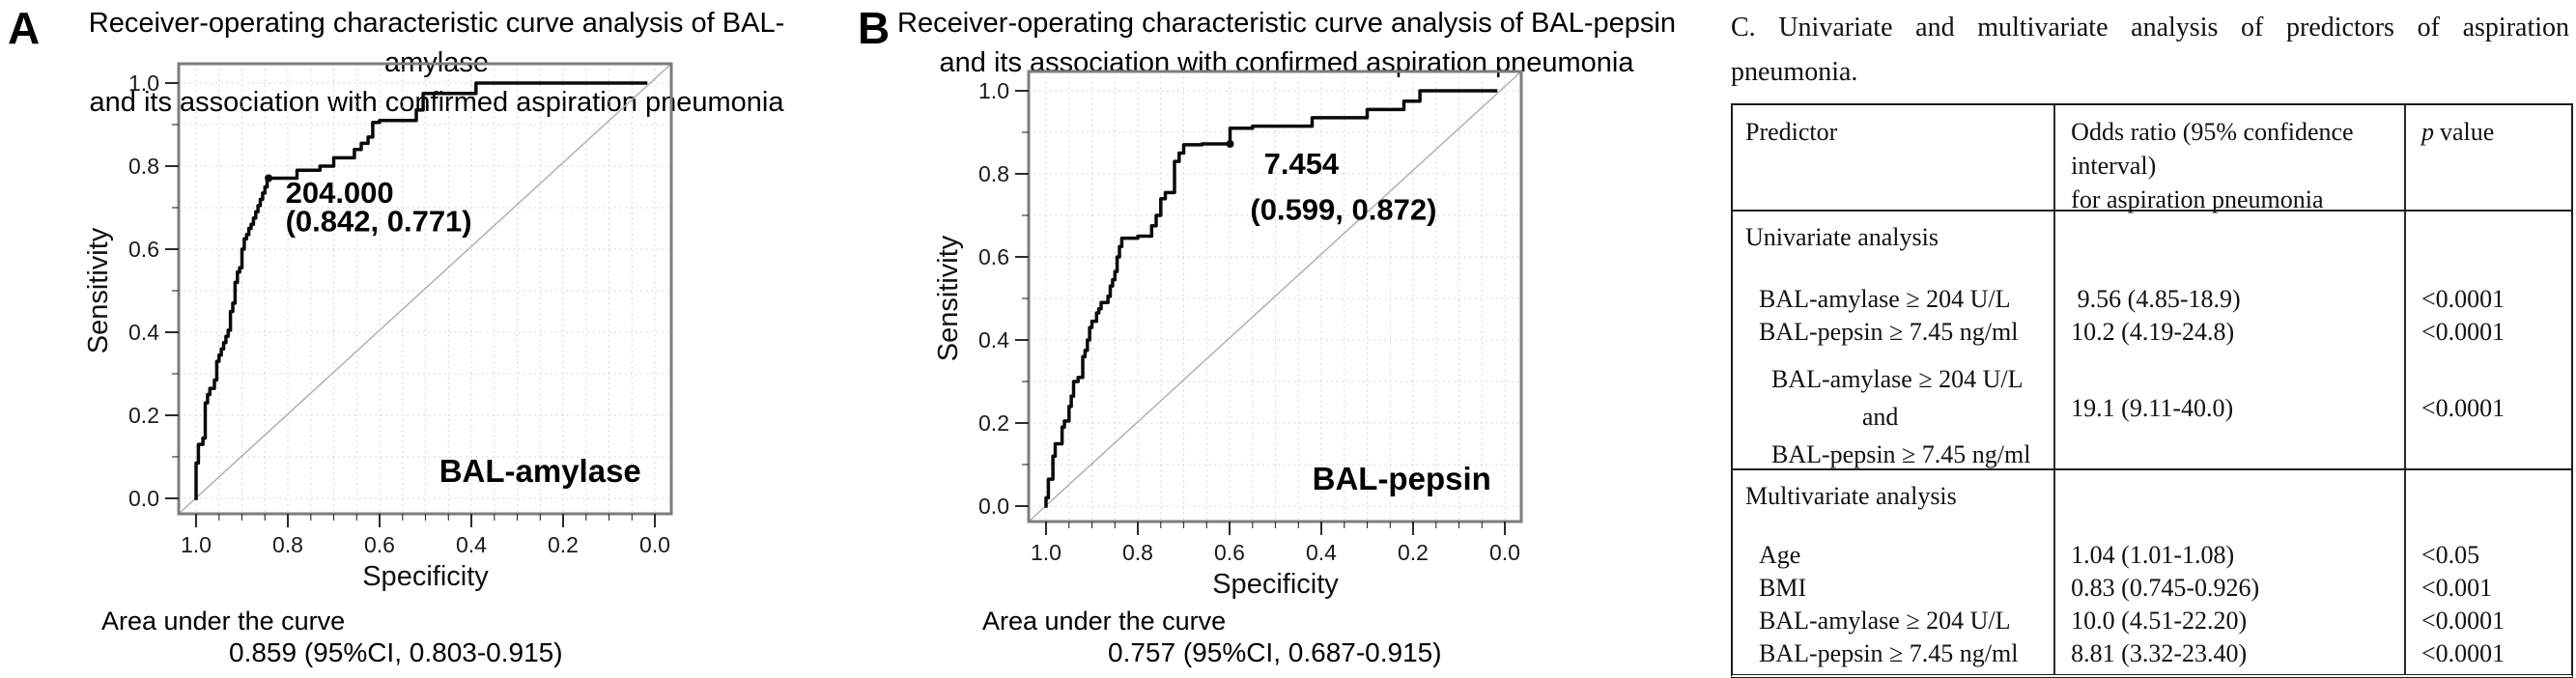 The image size is (2576, 678). I want to click on table-row-p-value: <0.05, so click(2450, 555).